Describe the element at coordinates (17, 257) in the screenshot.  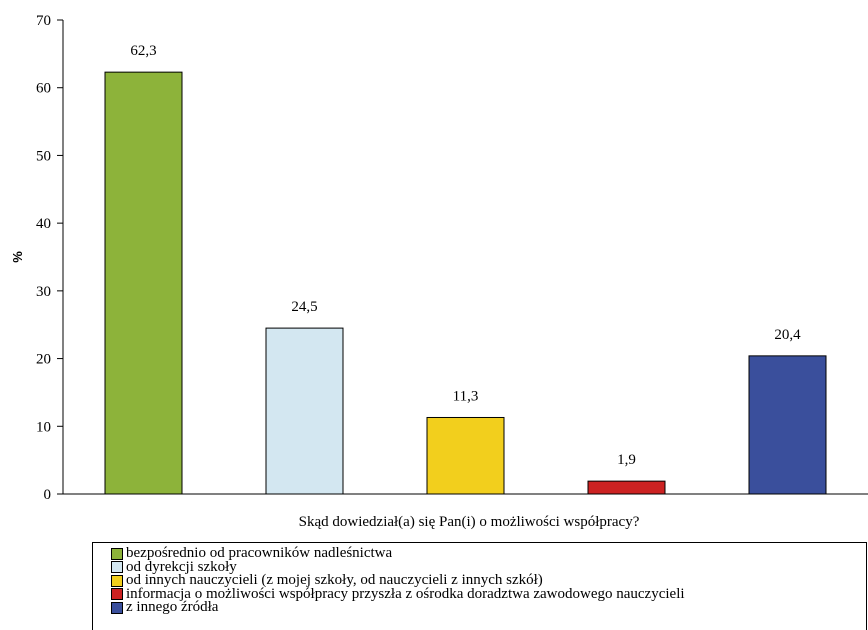
I see `y-axis-label: %` at that location.